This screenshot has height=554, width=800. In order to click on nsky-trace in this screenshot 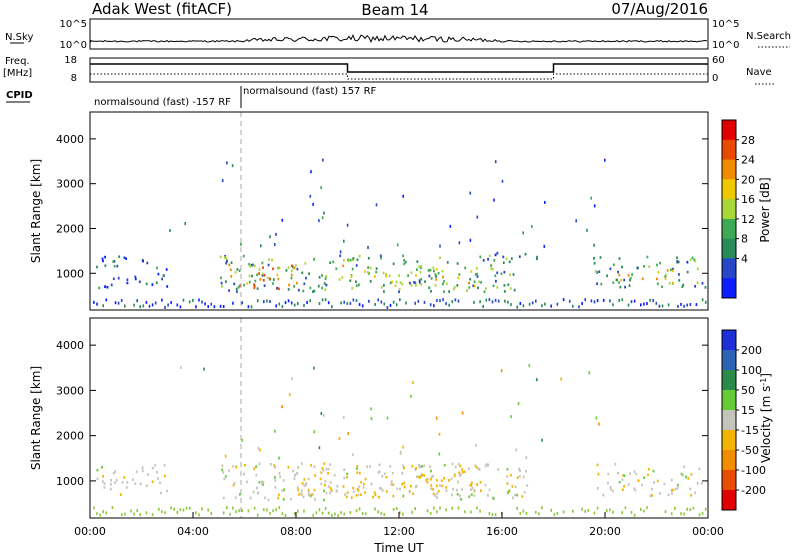, I will do `click(398, 38)`.